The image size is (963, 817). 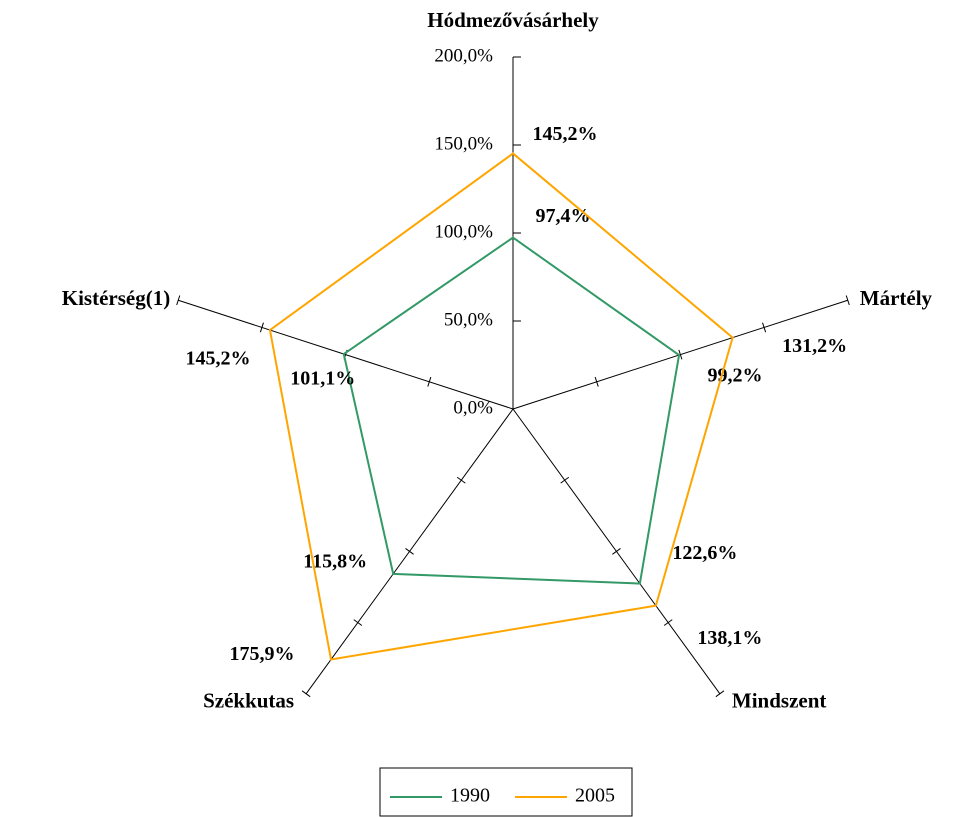 I want to click on data-label: 122,6%, so click(x=704, y=553).